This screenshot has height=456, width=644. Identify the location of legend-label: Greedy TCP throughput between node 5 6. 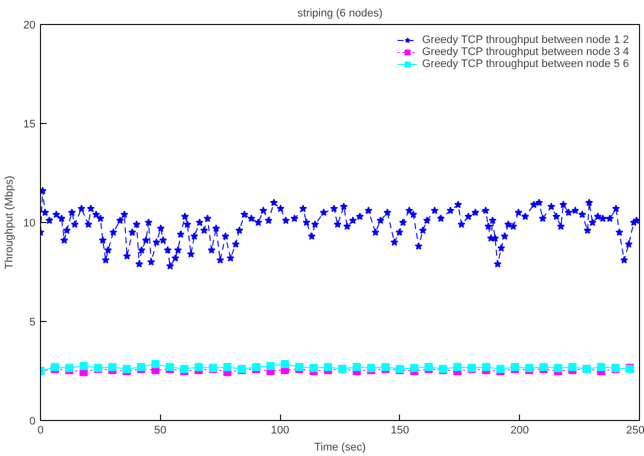
(525, 64).